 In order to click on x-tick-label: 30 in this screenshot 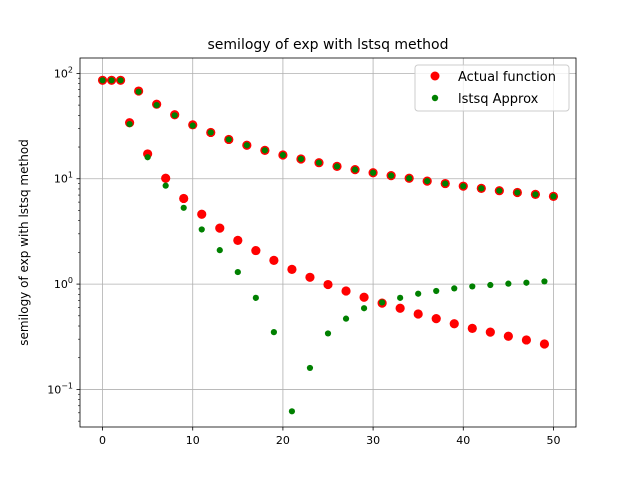, I will do `click(373, 440)`.